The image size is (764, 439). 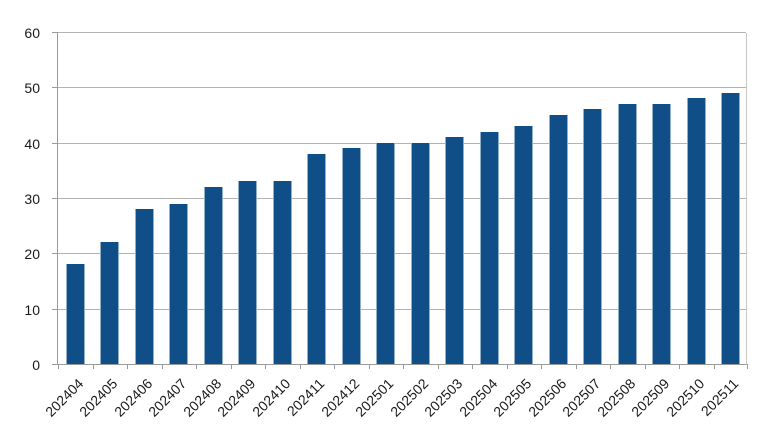 What do you see at coordinates (167, 397) in the screenshot?
I see `x-axis-label: 202407` at bounding box center [167, 397].